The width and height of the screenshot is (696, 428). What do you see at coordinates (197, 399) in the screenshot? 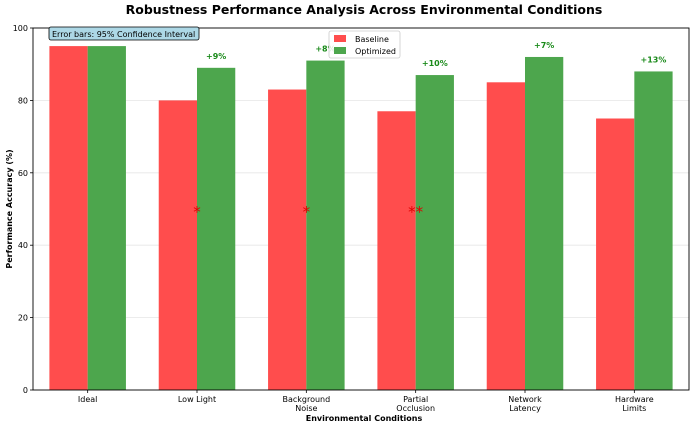
I see `x-tick-label: Low Light` at bounding box center [197, 399].